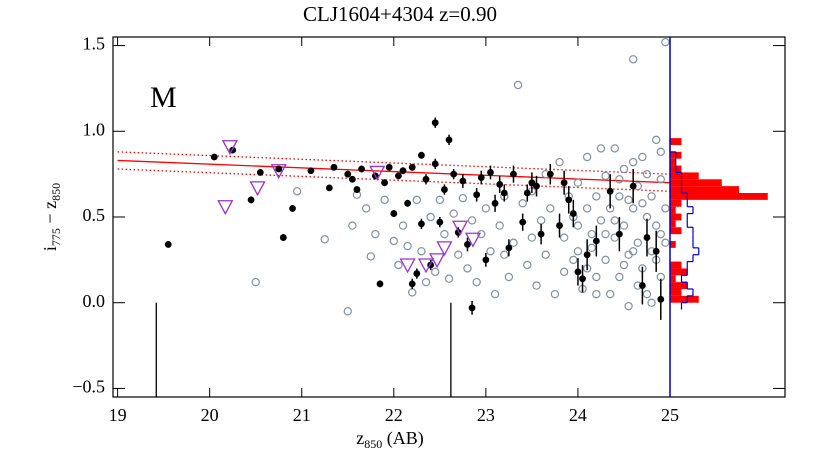 This screenshot has height=467, width=830. I want to click on y-tick-label: −0.5, so click(88, 387).